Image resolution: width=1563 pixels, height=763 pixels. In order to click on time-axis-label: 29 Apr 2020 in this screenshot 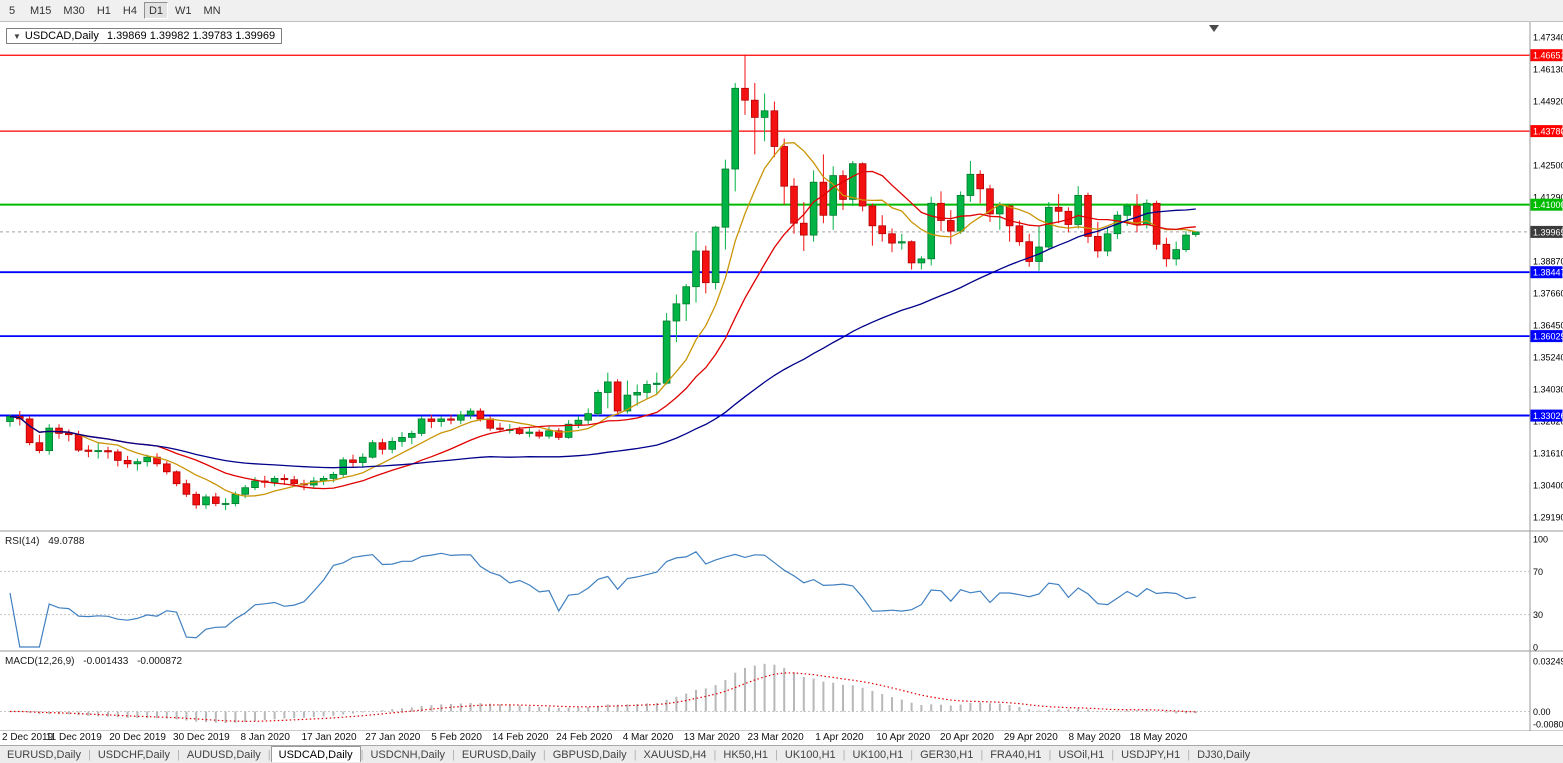, I will do `click(1030, 737)`.